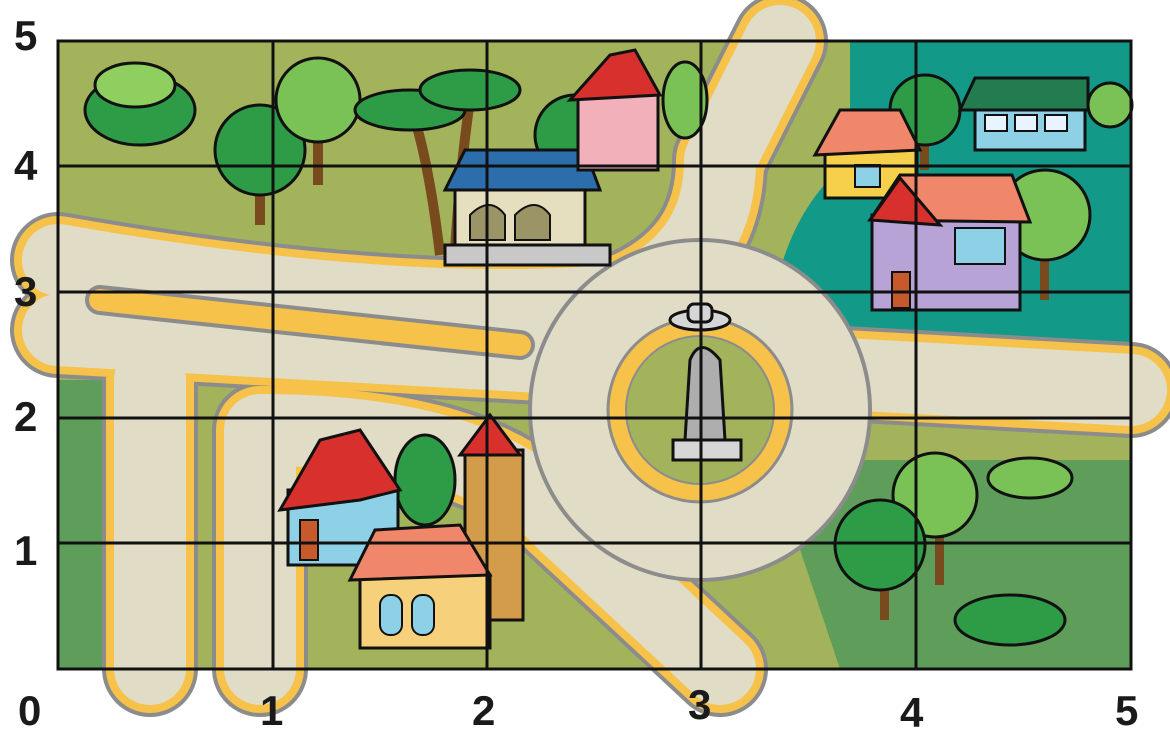 The image size is (1170, 744). What do you see at coordinates (1127, 710) in the screenshot?
I see `x-tick-5: 5` at bounding box center [1127, 710].